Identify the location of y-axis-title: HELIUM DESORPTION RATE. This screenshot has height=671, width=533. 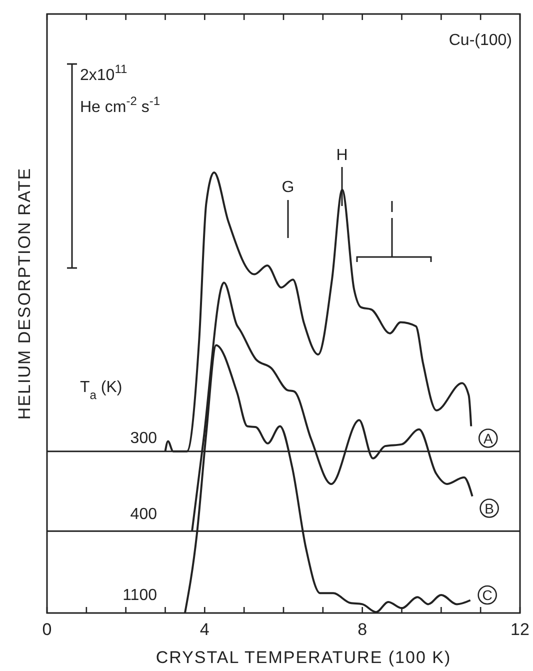
(24, 293).